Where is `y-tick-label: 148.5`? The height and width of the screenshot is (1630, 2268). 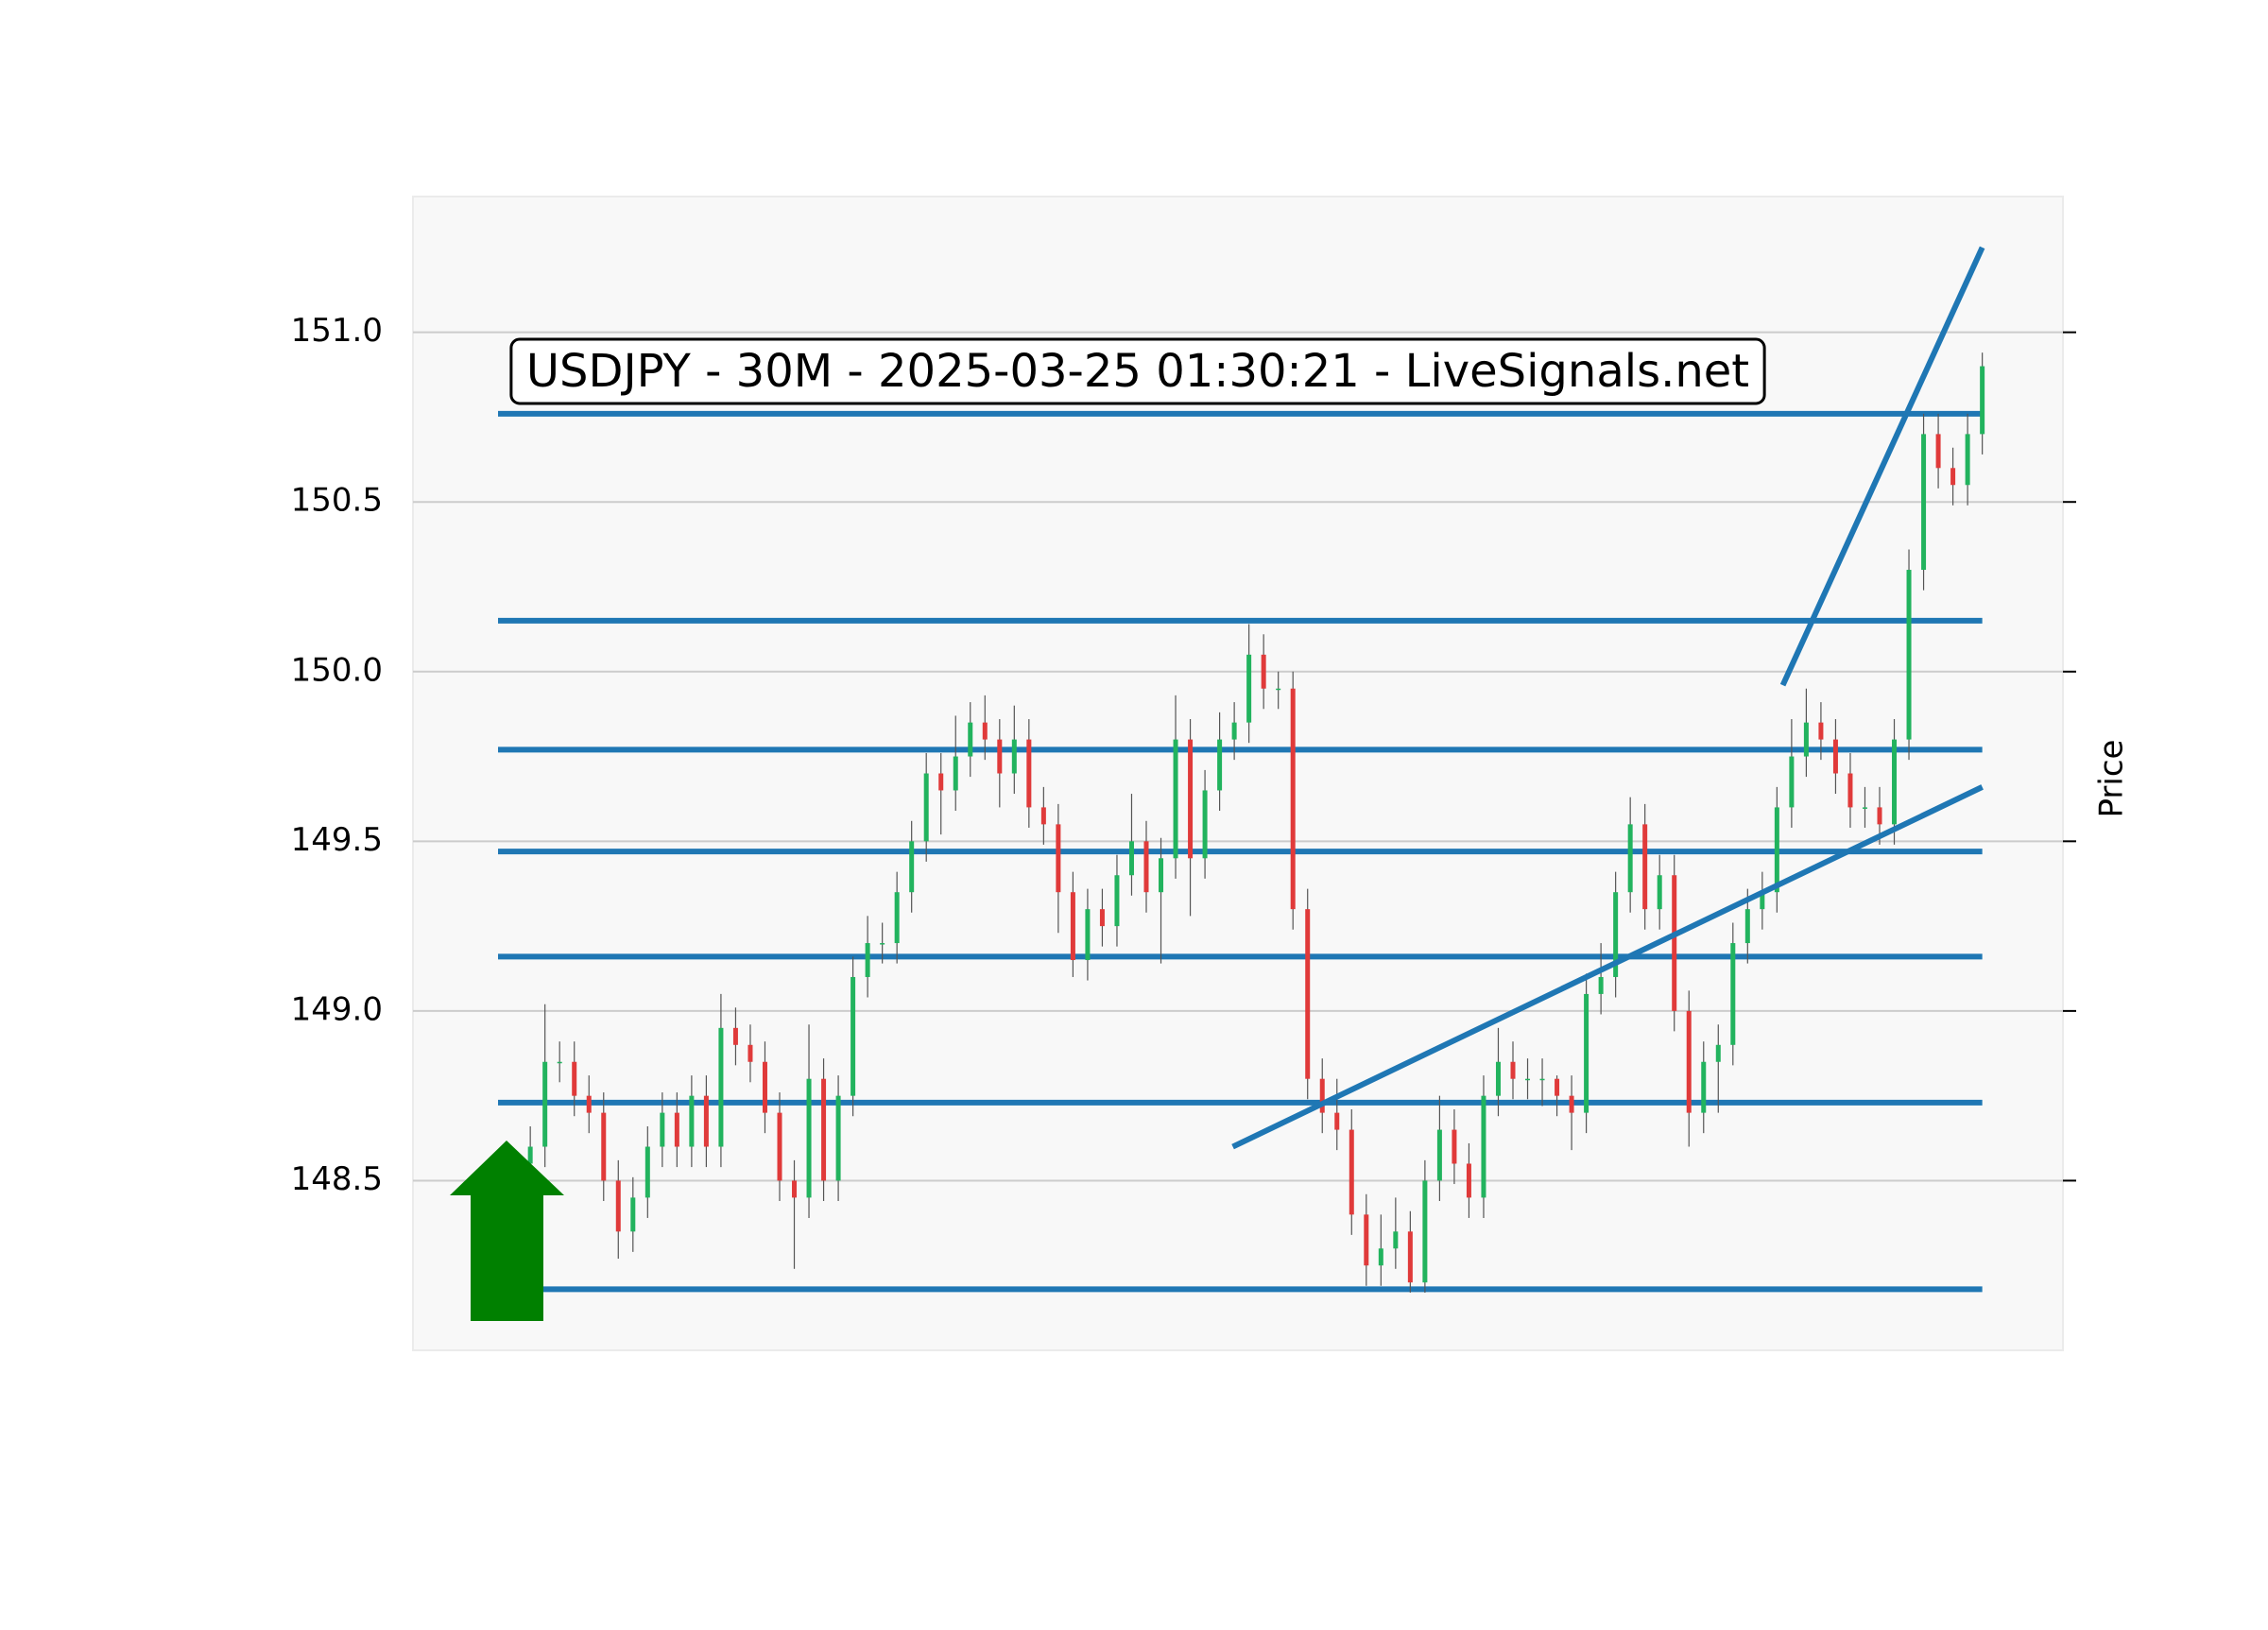
y-tick-label: 148.5 is located at coordinates (337, 1179).